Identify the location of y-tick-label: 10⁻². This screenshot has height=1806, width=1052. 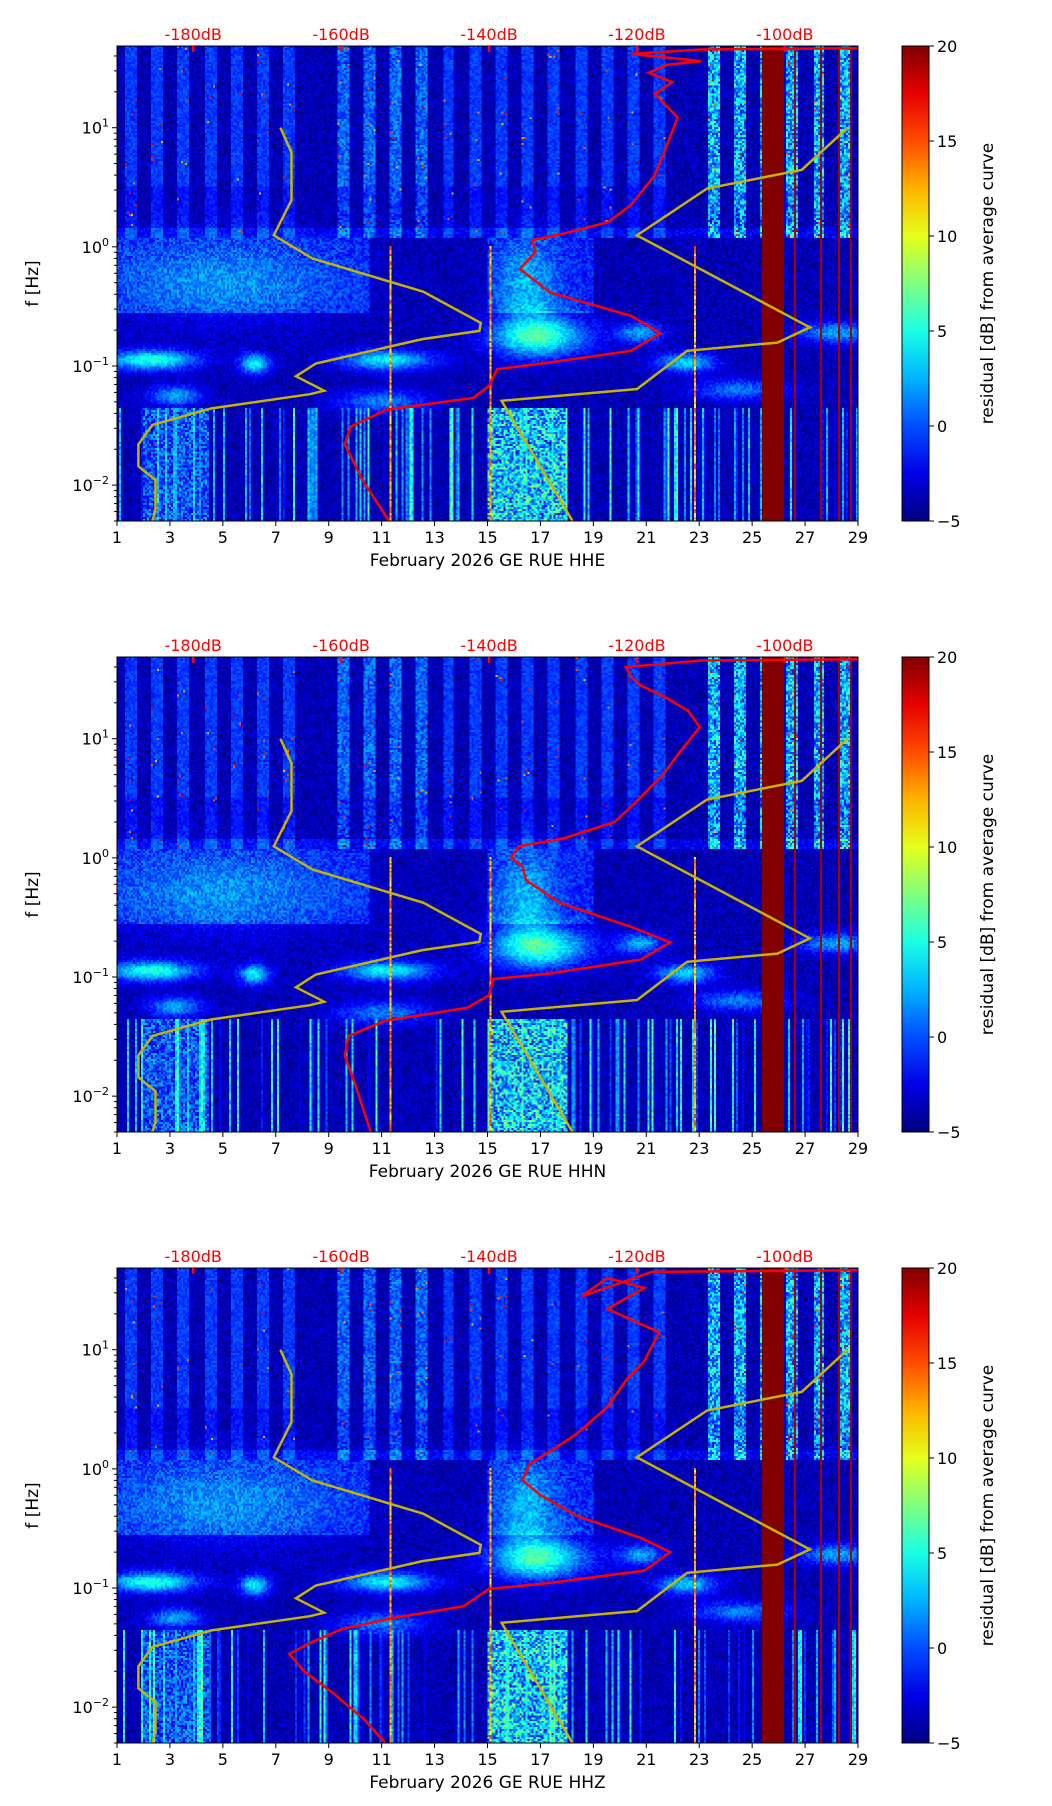
(90, 1706).